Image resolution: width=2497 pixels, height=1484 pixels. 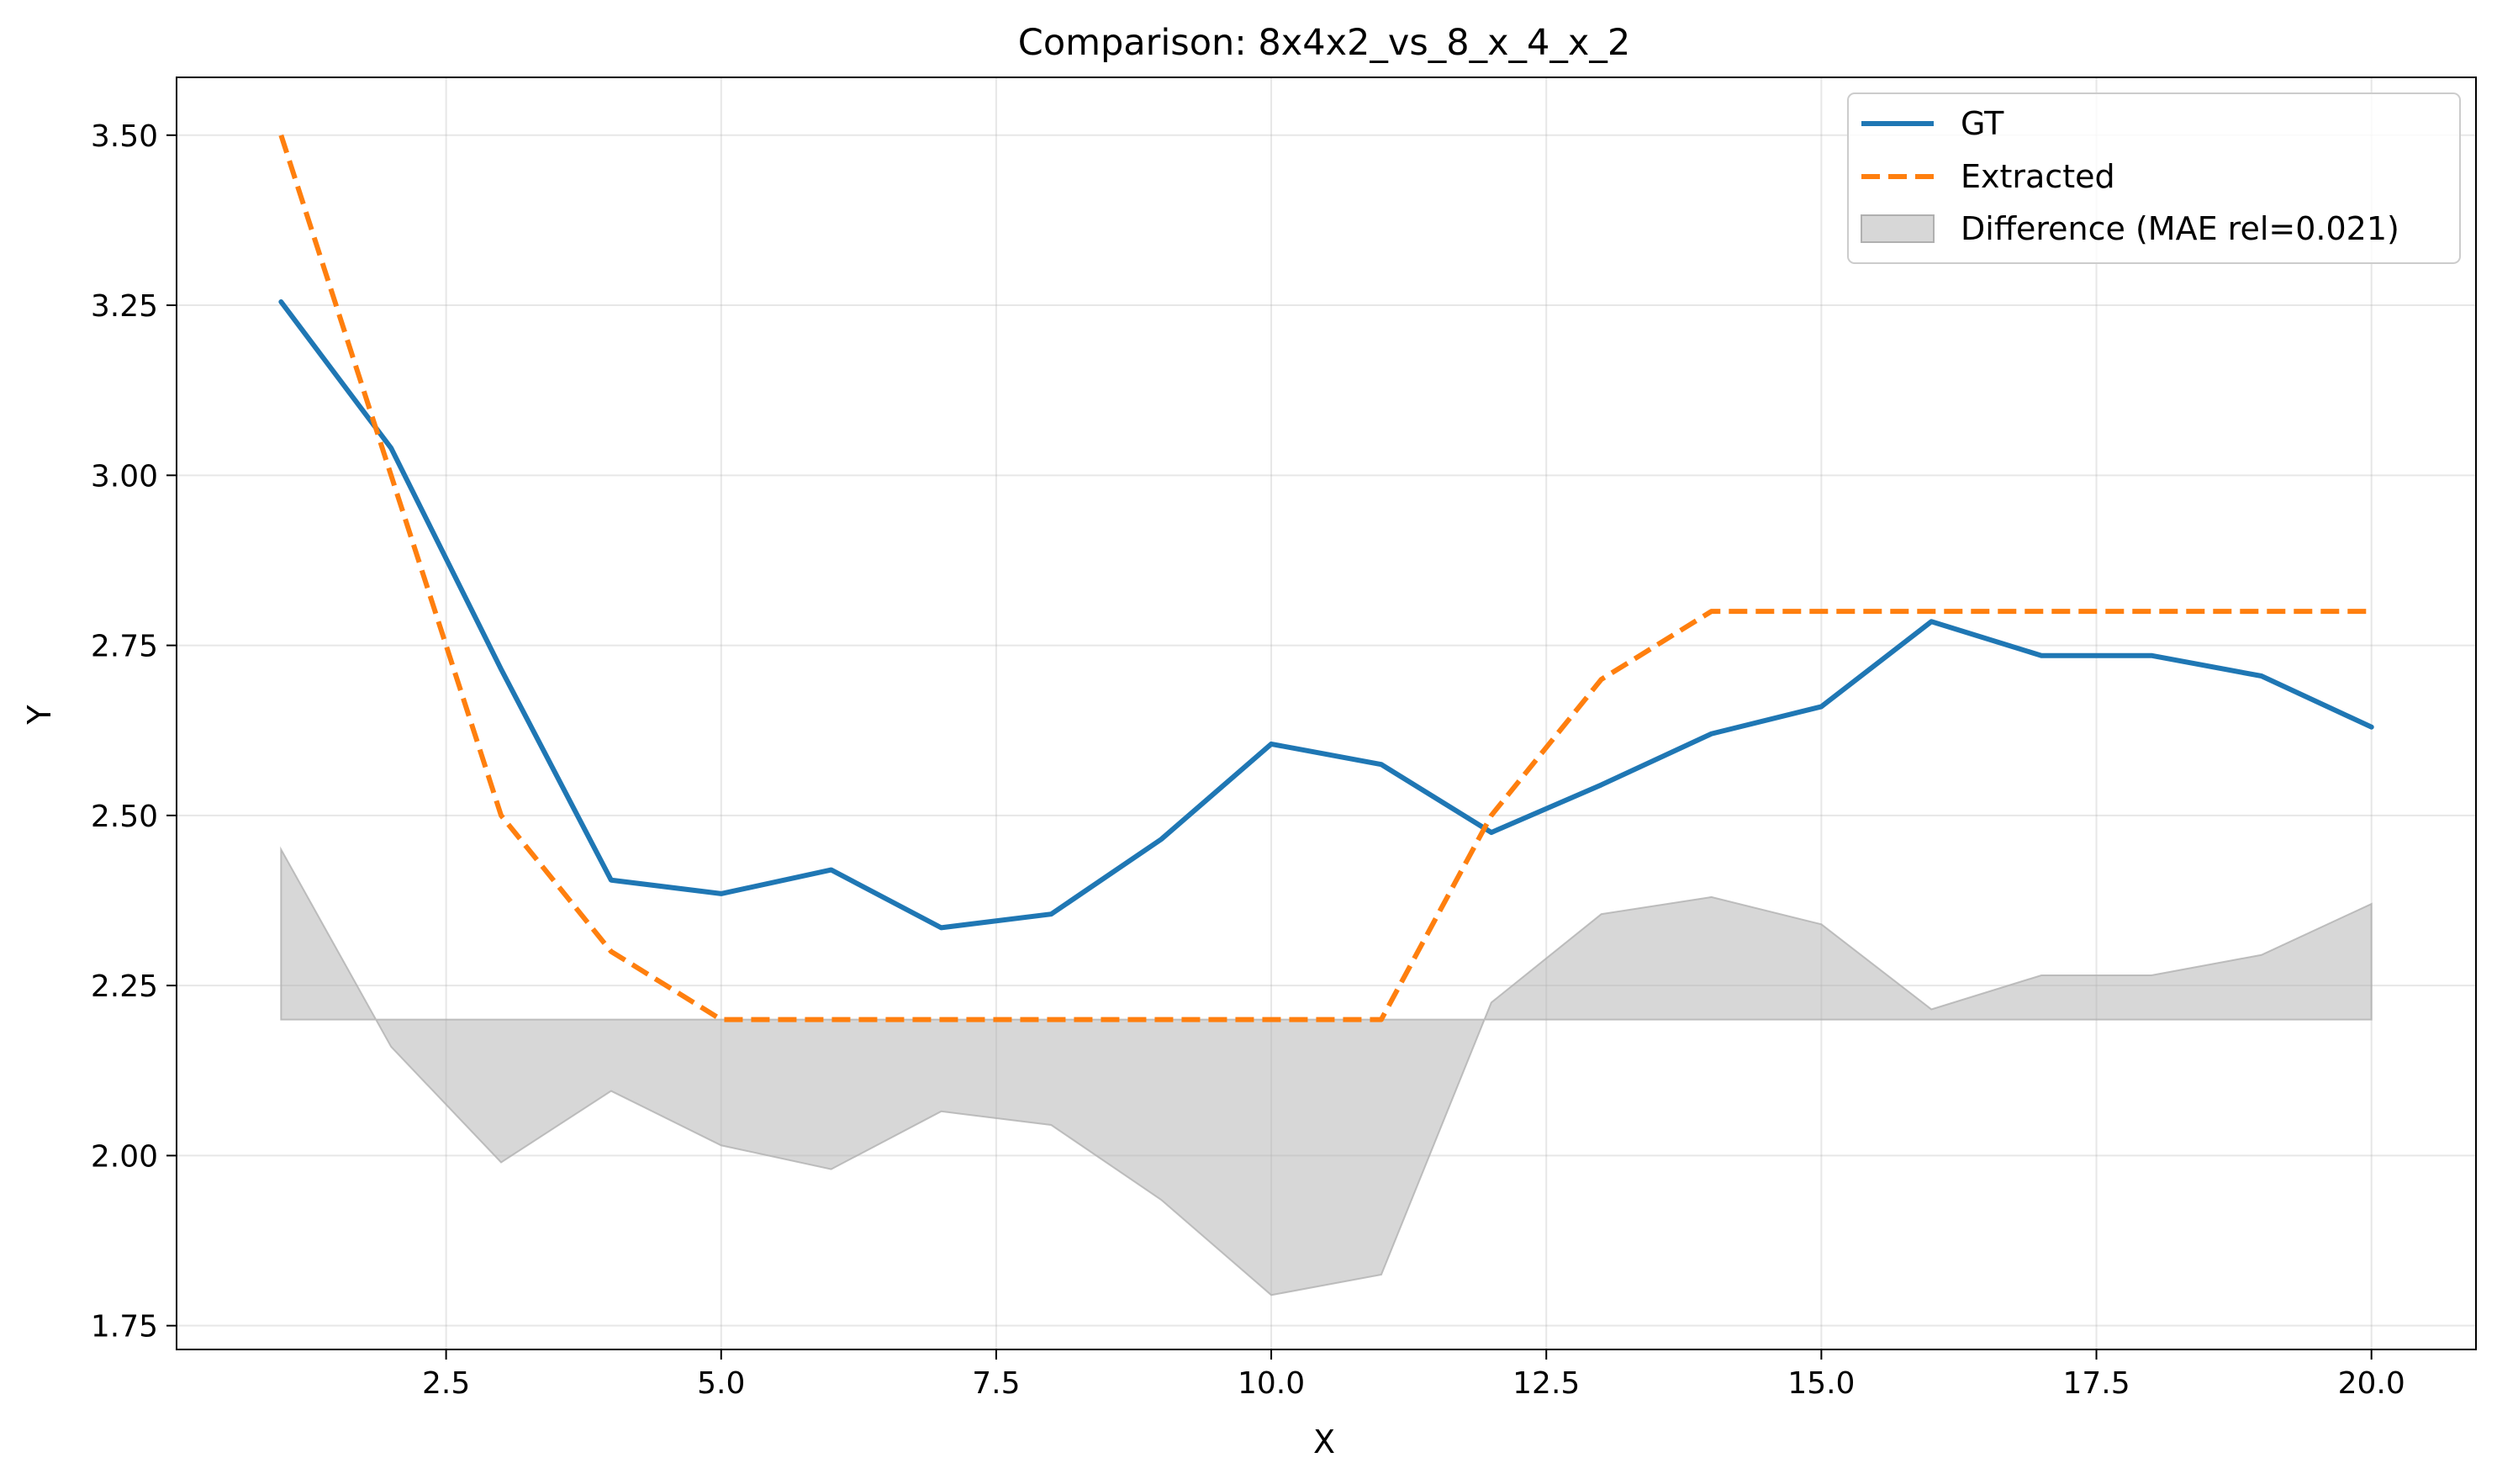 I want to click on x-tick-label: 10.0, so click(x=1271, y=1383).